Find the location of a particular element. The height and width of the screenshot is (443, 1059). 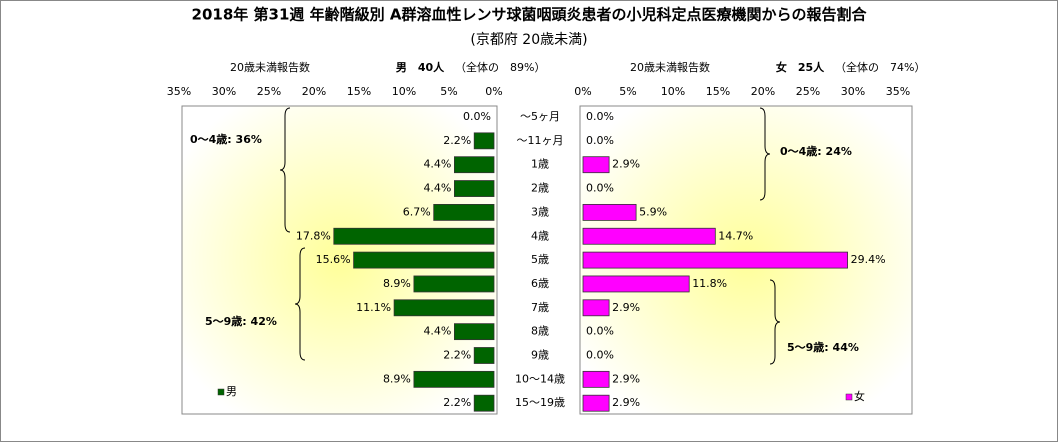

category-label: 7歳 is located at coordinates (540, 307).